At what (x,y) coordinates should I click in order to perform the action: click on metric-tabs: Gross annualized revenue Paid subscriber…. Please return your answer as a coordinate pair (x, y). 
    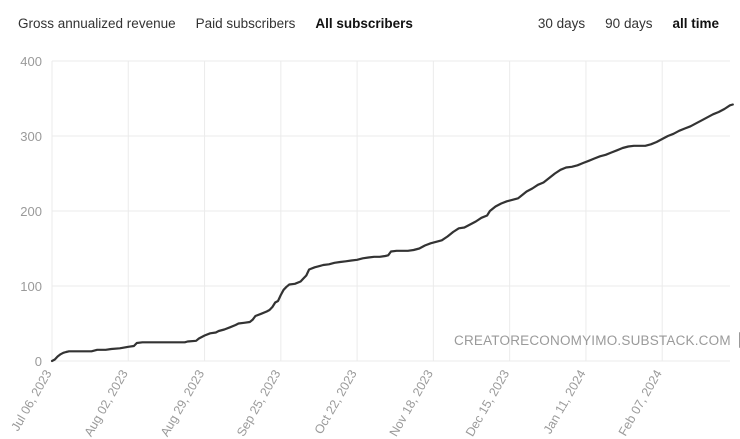
    Looking at the image, I should click on (215, 23).